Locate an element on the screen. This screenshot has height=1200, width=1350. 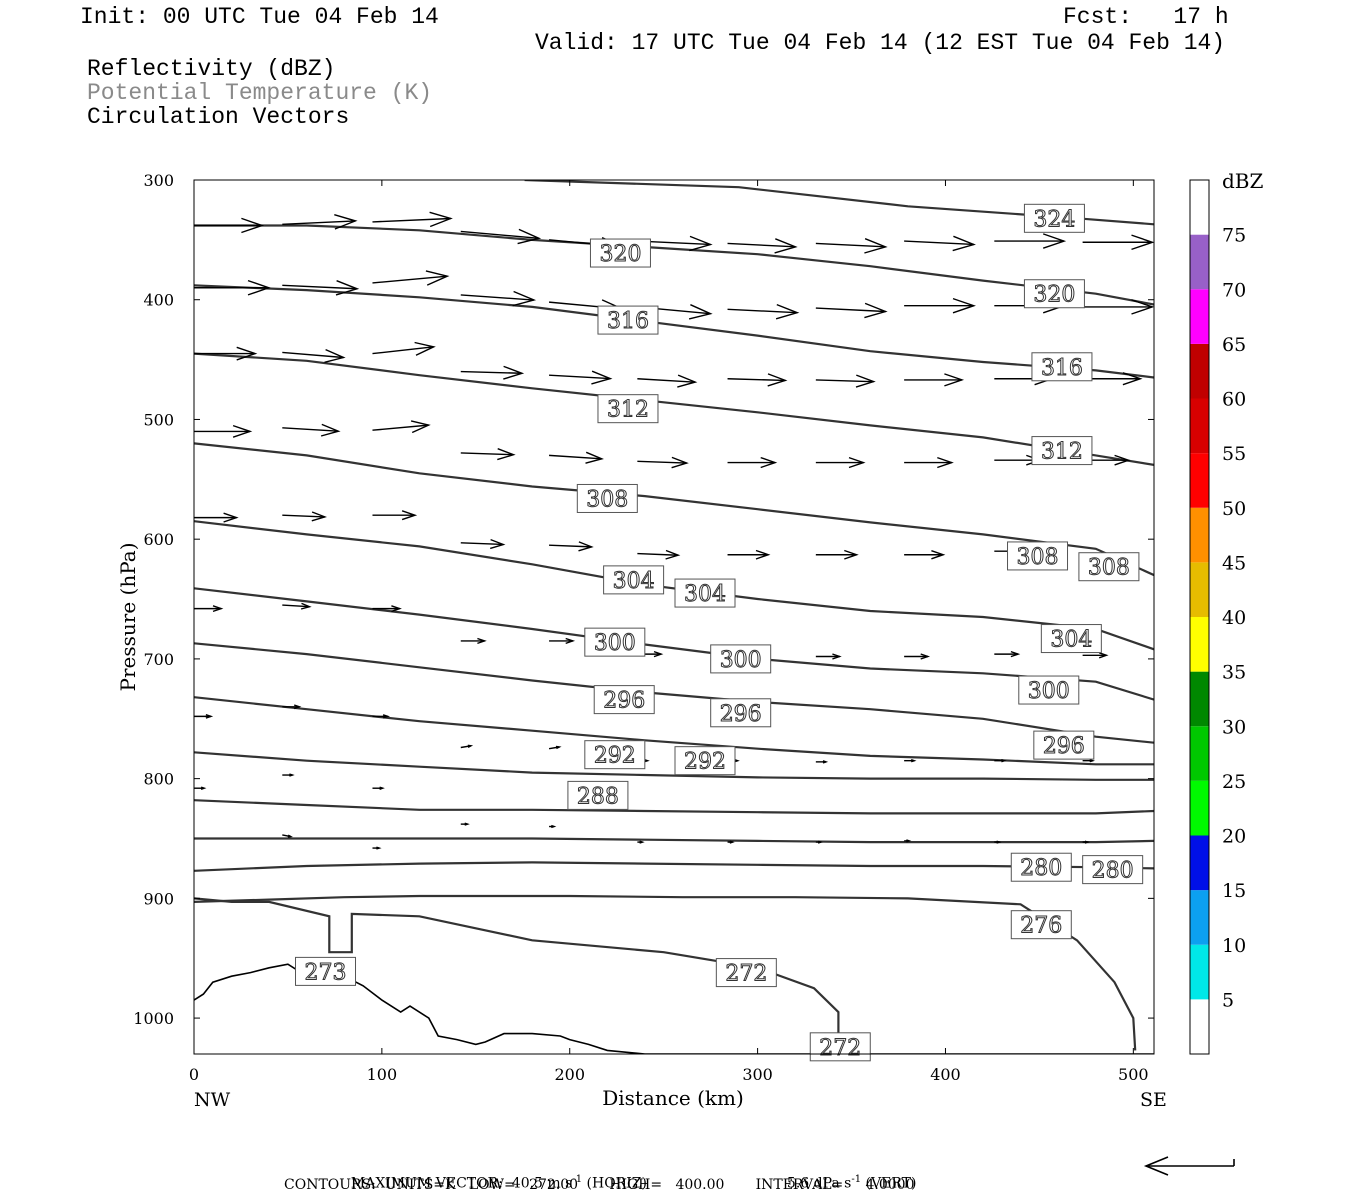
contour-label: 273 is located at coordinates (326, 971).